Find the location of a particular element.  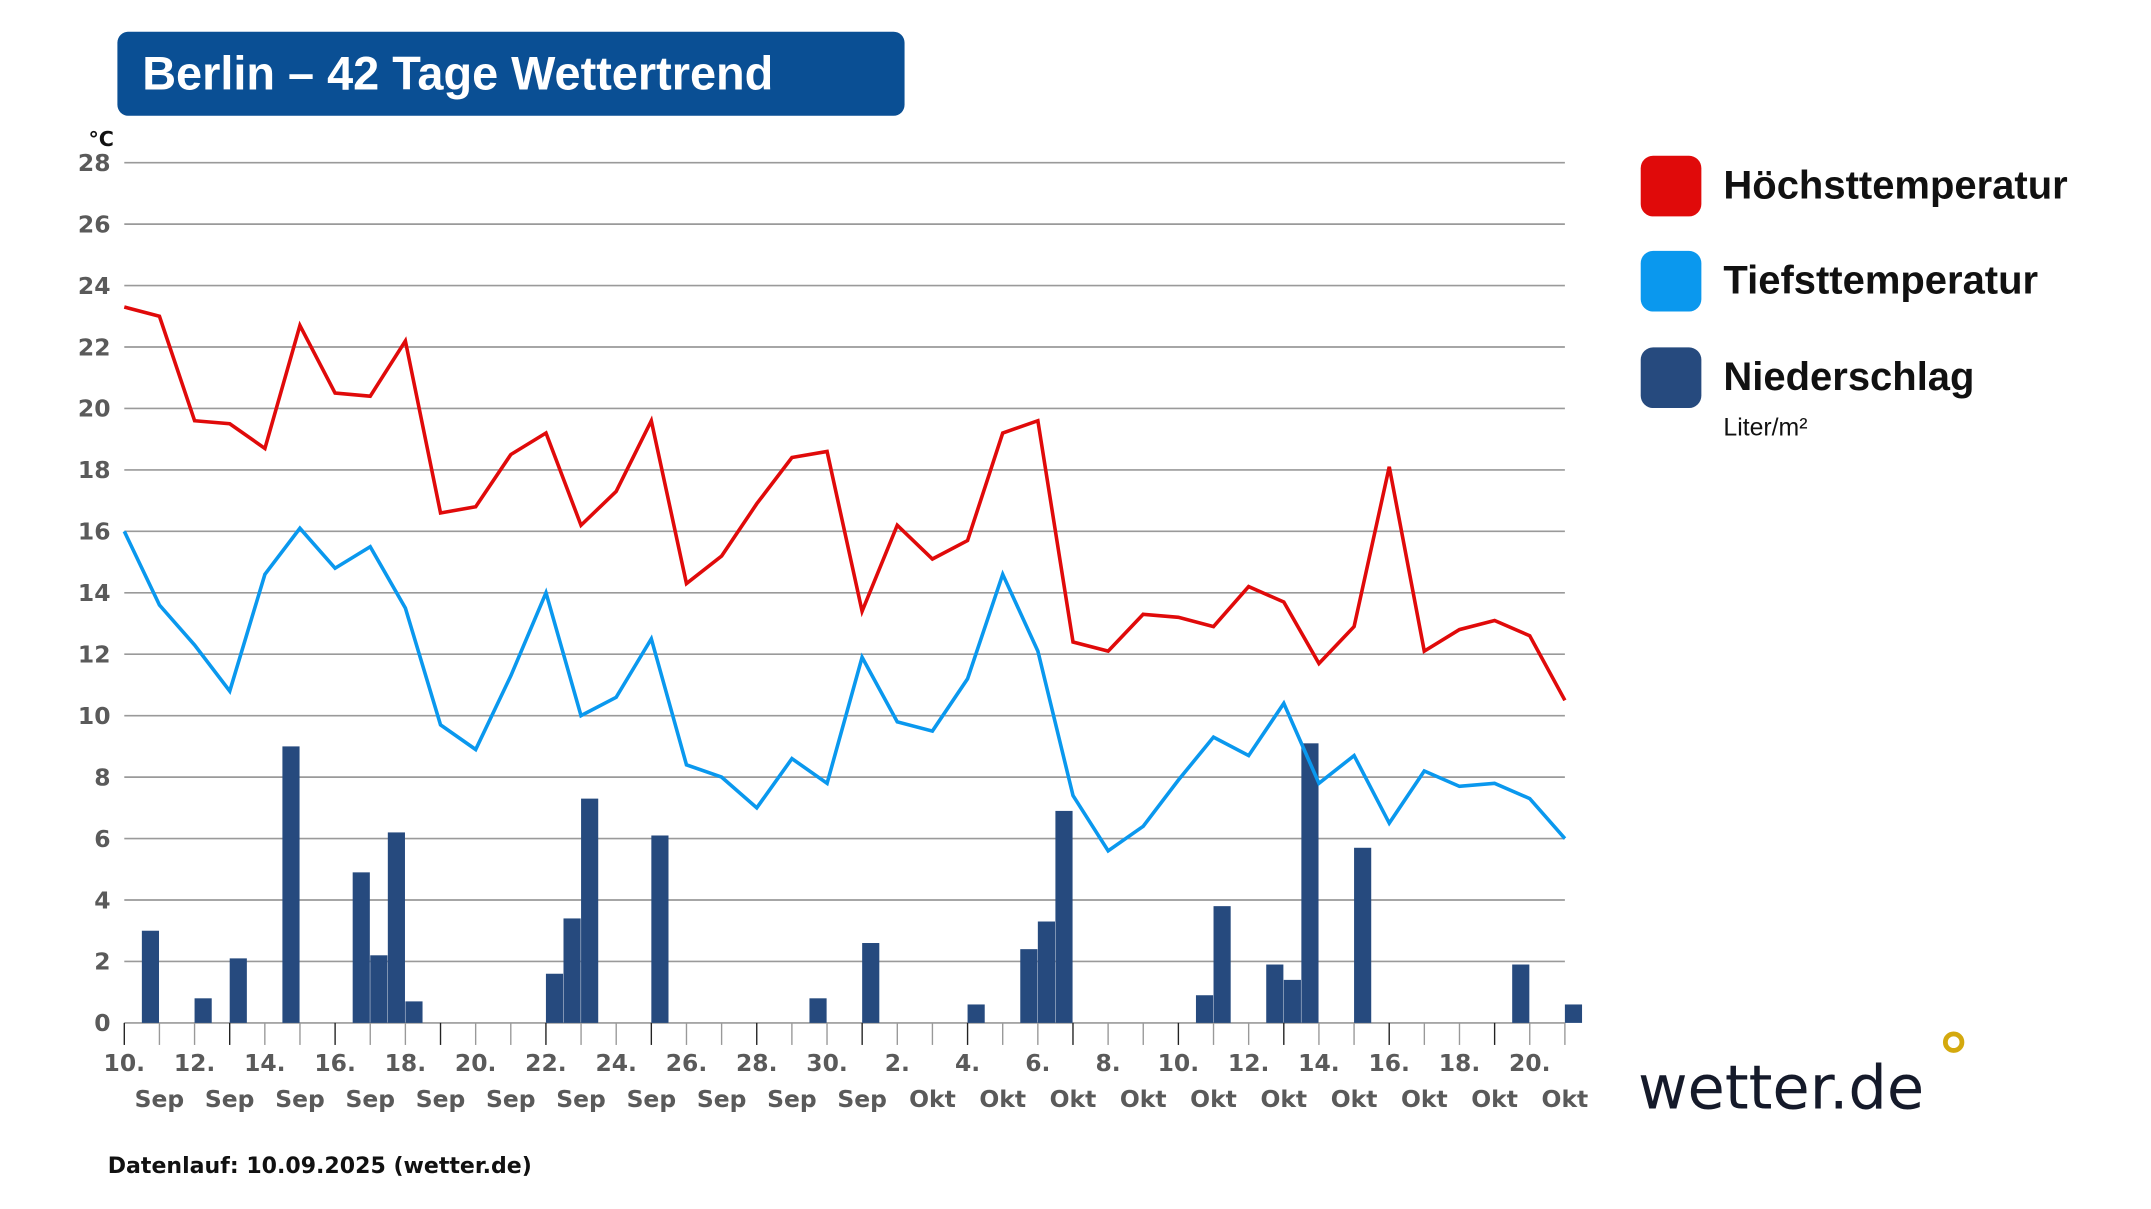

y-axis-unit: °C is located at coordinates (101, 139).